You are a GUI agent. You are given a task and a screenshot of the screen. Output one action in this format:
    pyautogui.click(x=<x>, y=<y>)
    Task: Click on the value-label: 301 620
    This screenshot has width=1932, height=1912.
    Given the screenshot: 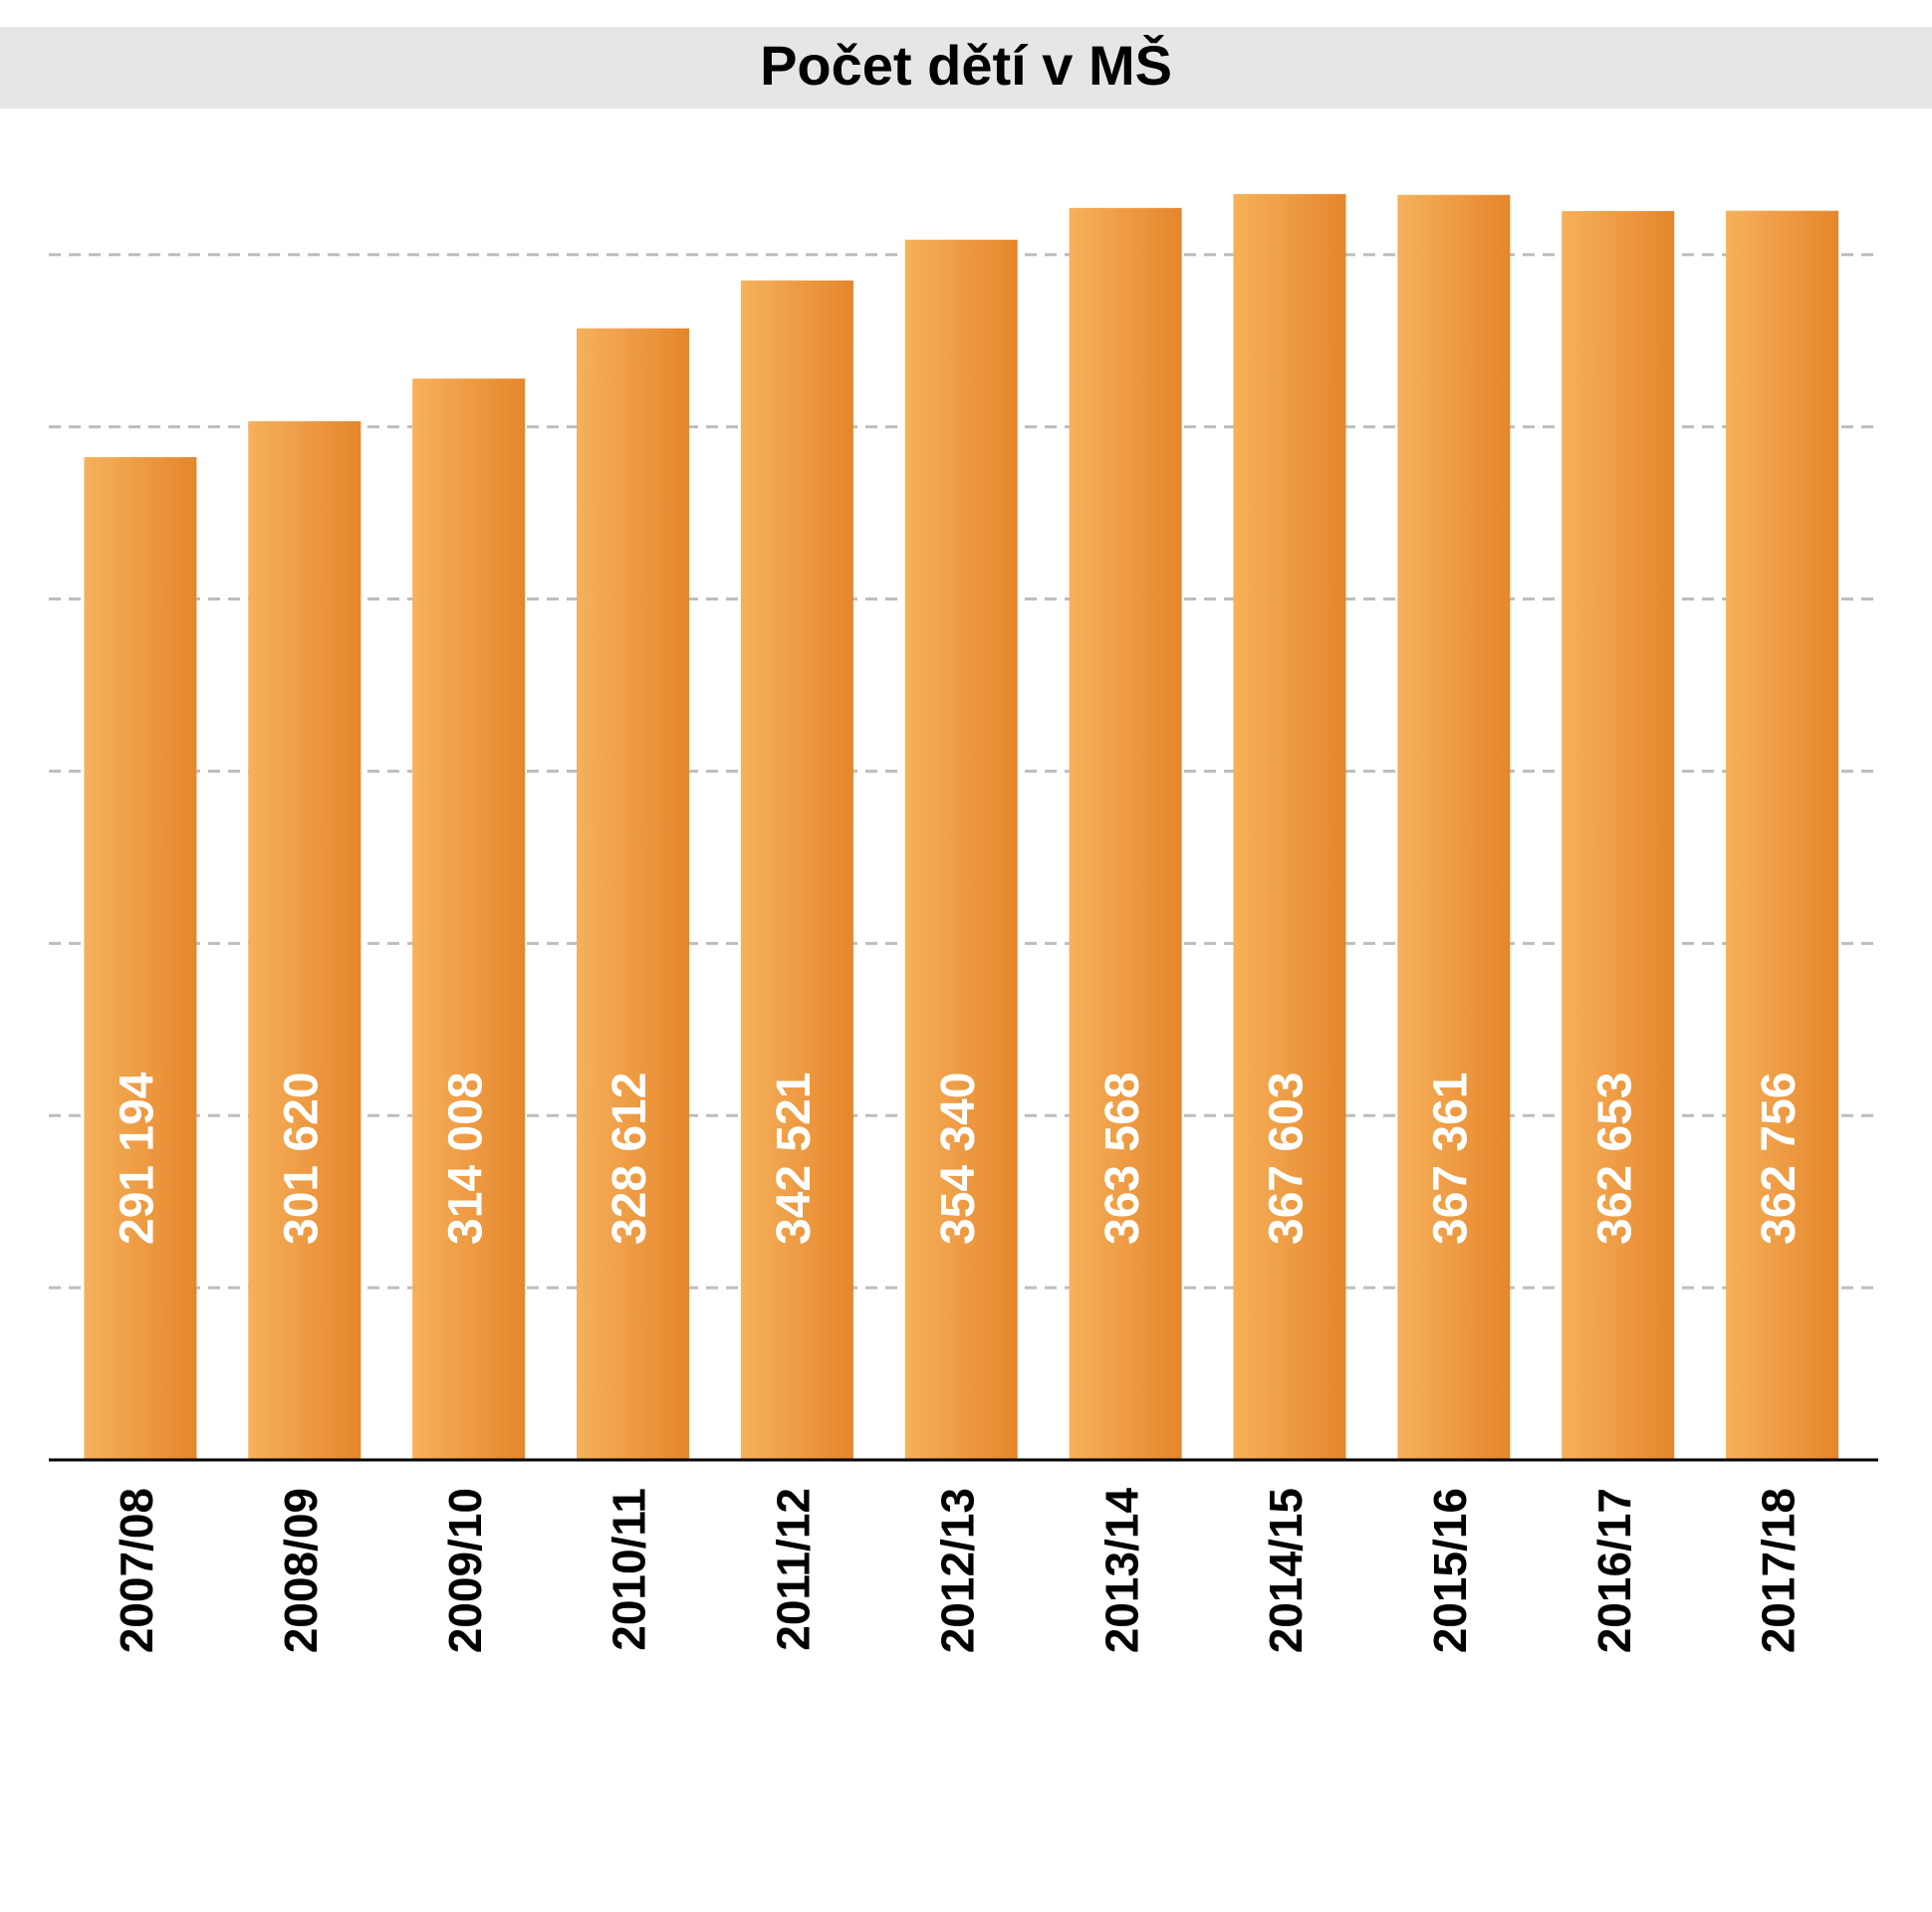 What is the action you would take?
    pyautogui.click(x=301, y=1158)
    